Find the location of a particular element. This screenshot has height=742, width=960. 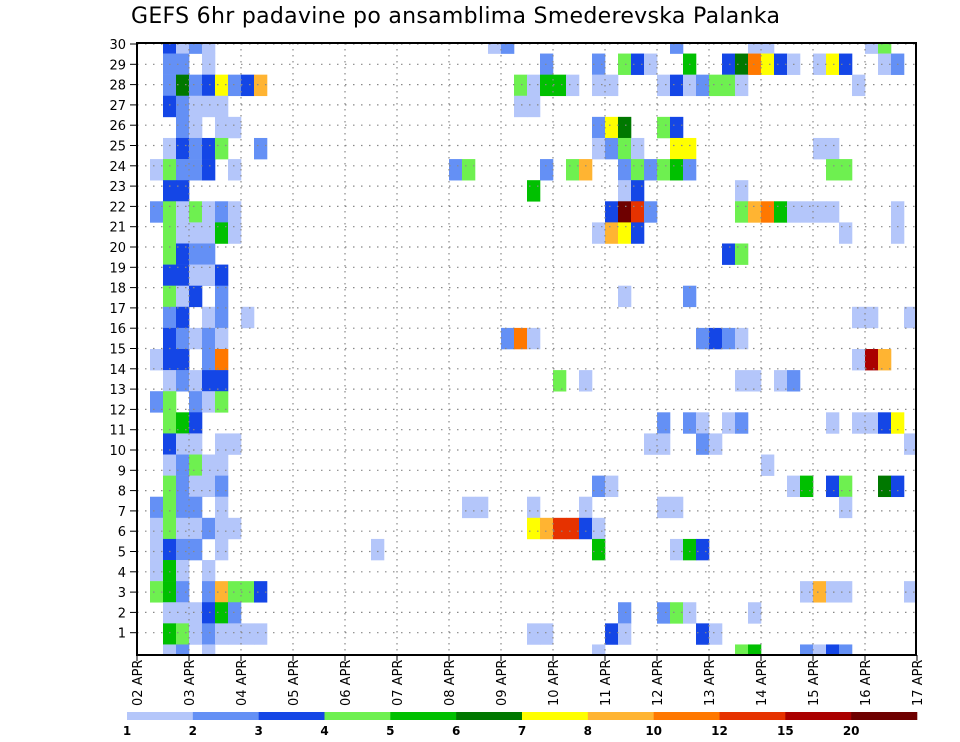

x-tick-label: 02 APR is located at coordinates (138, 683).